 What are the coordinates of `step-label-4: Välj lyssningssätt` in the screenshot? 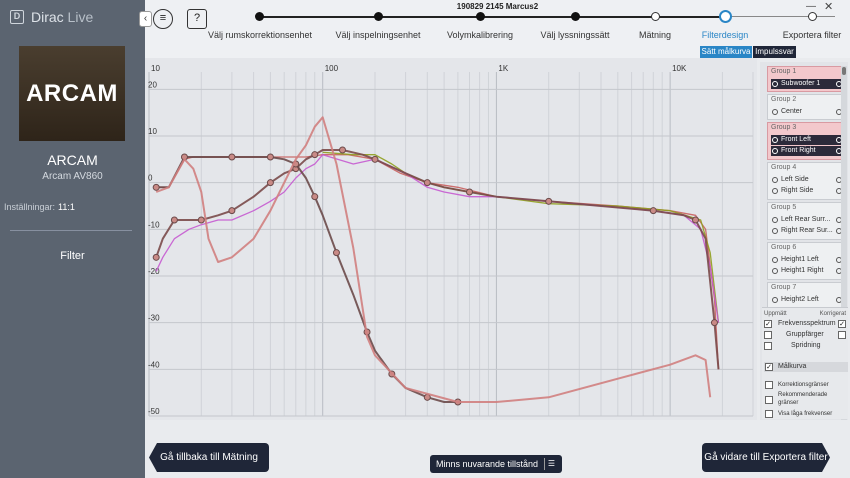 It's located at (575, 35).